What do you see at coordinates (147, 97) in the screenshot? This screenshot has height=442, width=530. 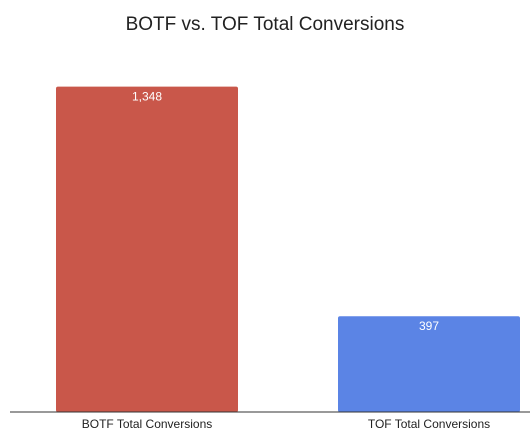 I see `data-label-0: 1,348` at bounding box center [147, 97].